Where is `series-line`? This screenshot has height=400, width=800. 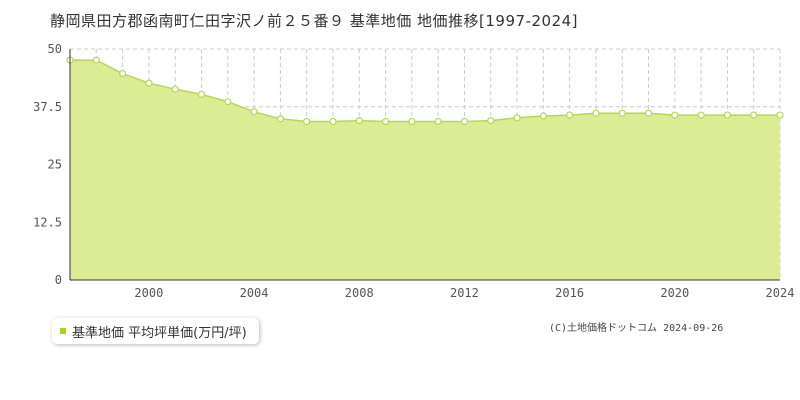
series-line is located at coordinates (425, 91).